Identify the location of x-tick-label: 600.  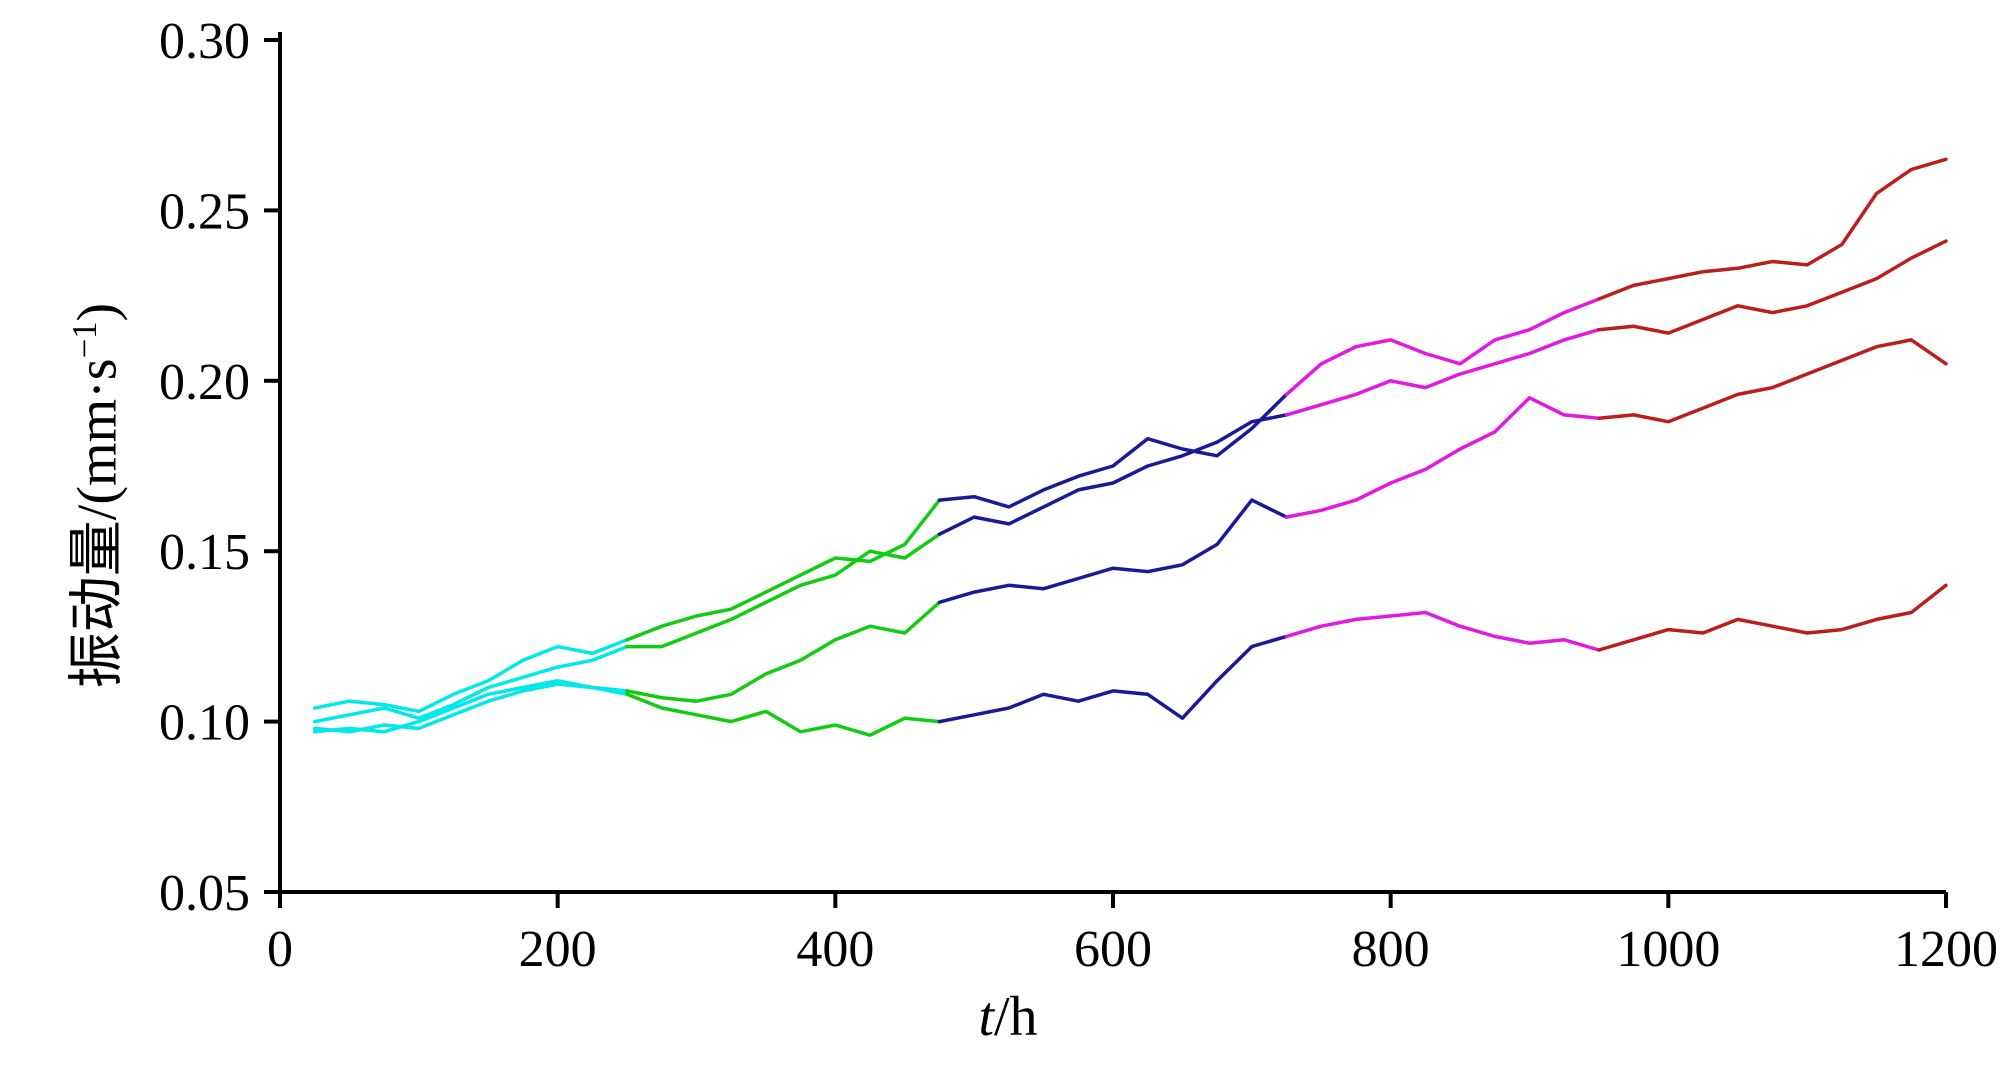
(1113, 949).